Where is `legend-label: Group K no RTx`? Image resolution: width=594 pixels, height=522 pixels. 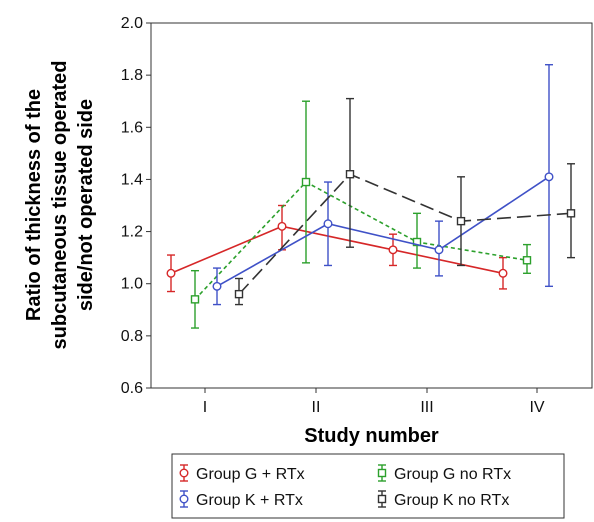 legend-label: Group K no RTx is located at coordinates (451, 500).